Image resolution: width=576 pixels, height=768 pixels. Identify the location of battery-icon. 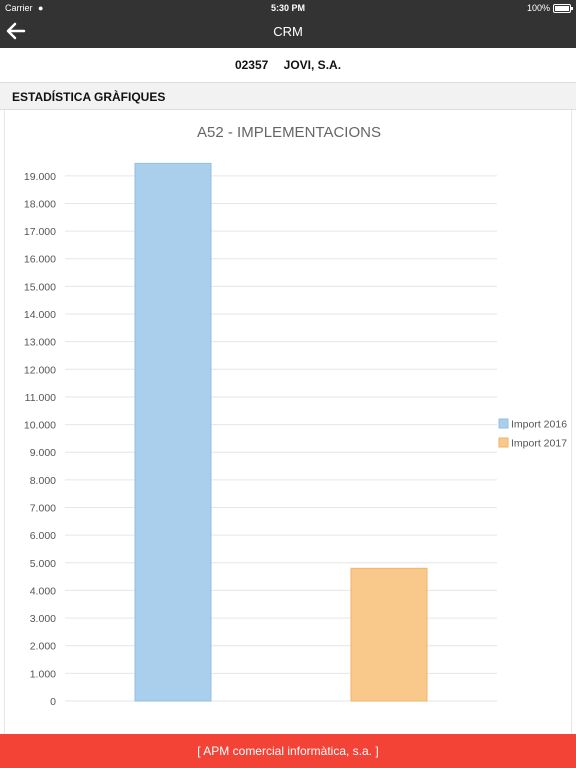
(563, 8).